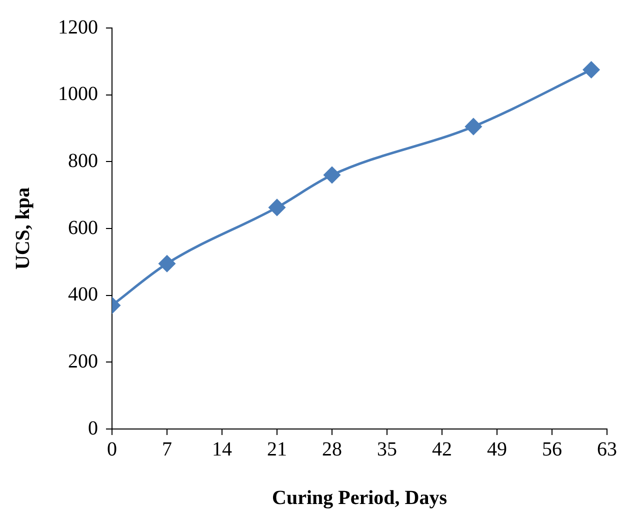  Describe the element at coordinates (83, 361) in the screenshot. I see `y-tick-label: 200` at that location.